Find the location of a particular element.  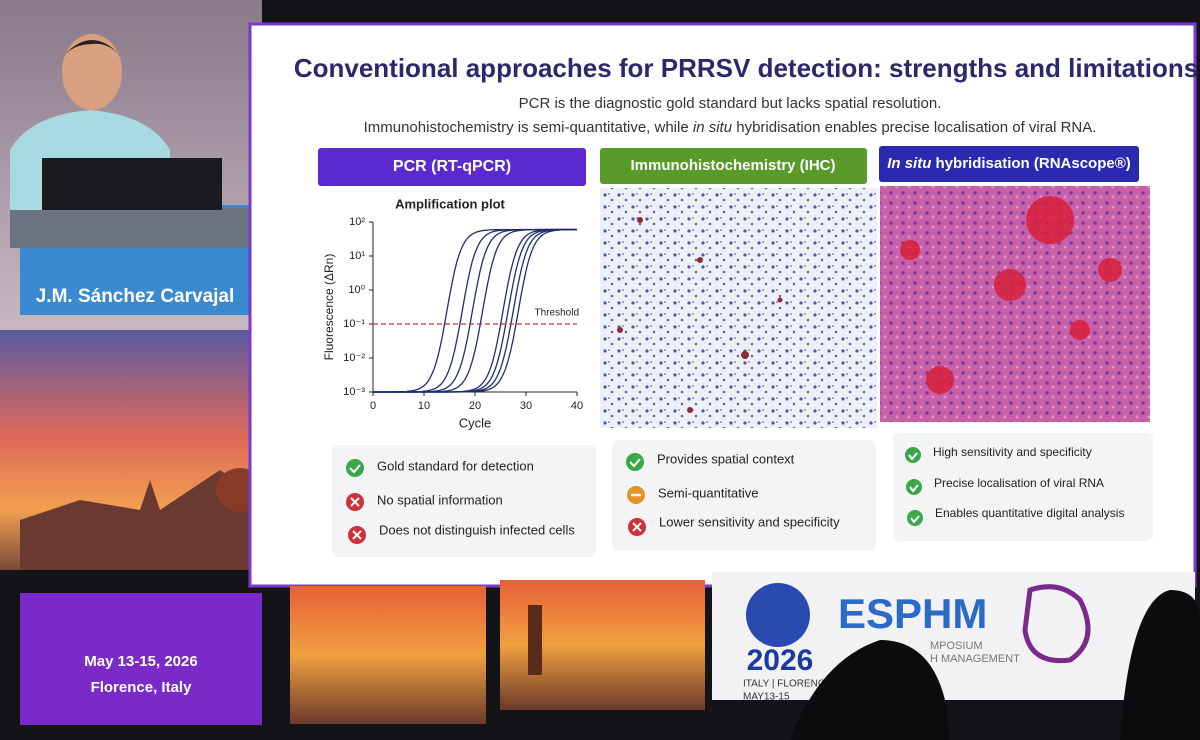

column-header-text: Immunohistochemistry (IHC) is located at coordinates (732, 165).